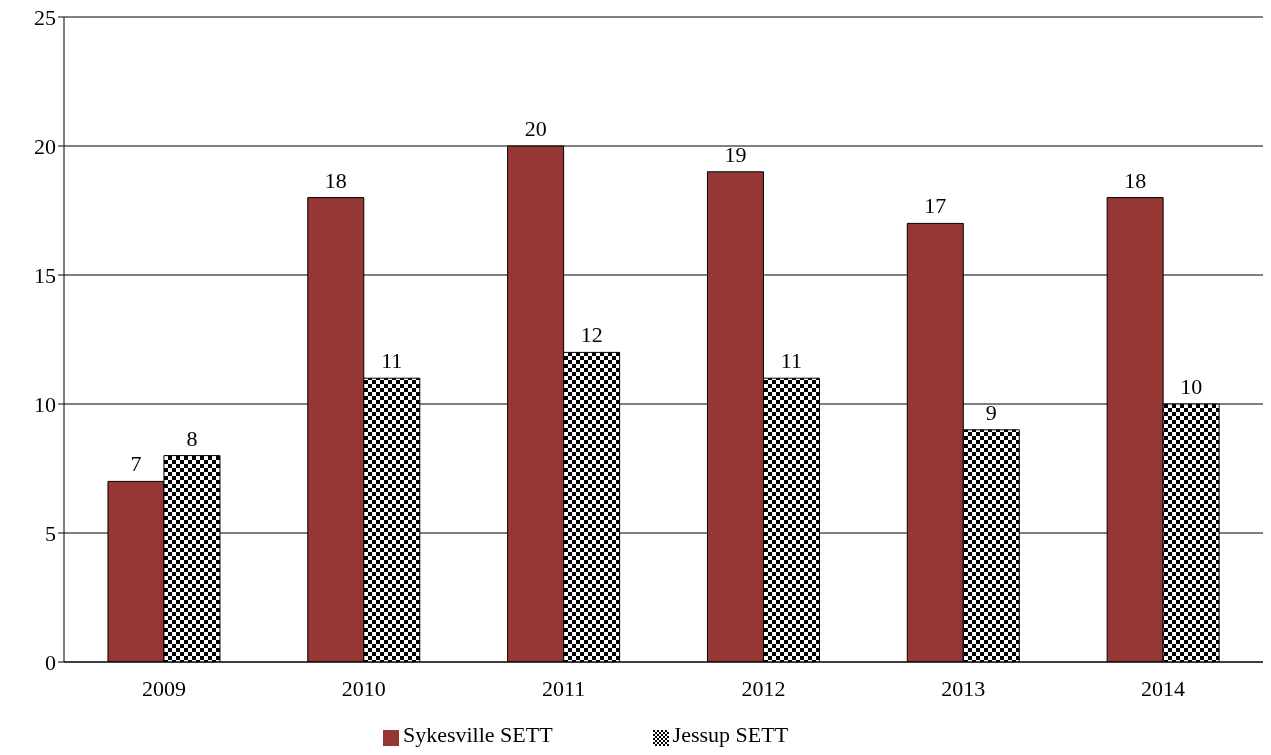  Describe the element at coordinates (1191, 386) in the screenshot. I see `data-label: 10` at that location.